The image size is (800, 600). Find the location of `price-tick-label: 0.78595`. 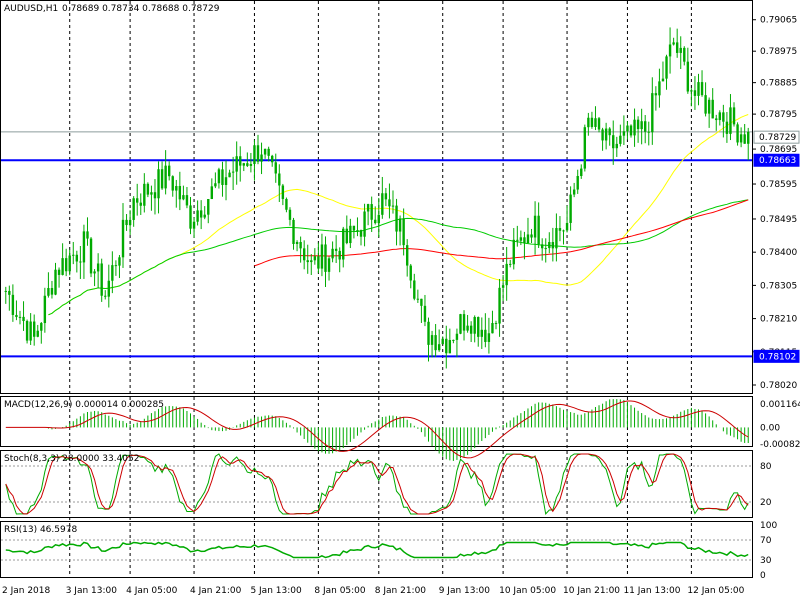

price-tick-label: 0.78595 is located at coordinates (778, 185).